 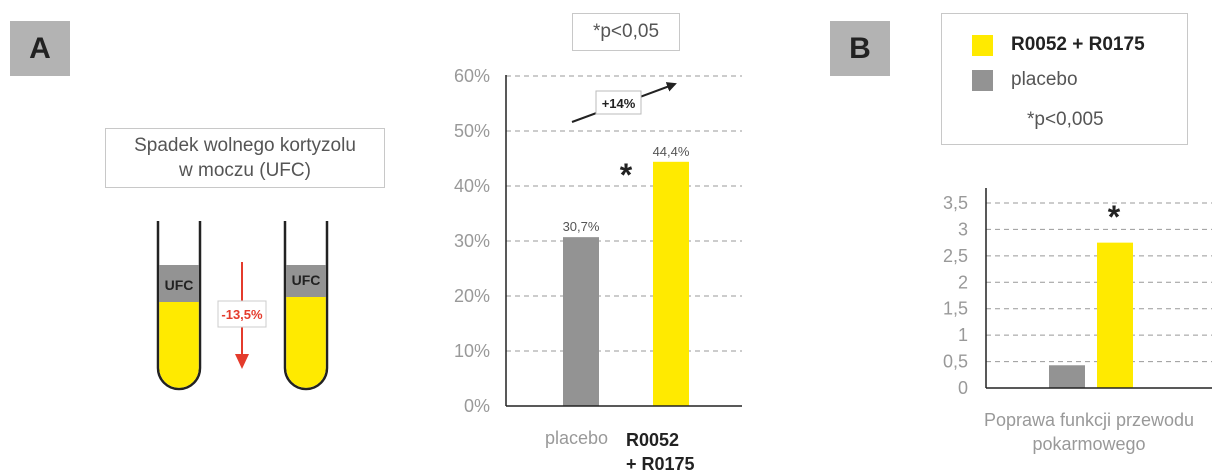 I want to click on chartA-ytick-label: 30%, so click(x=472, y=241).